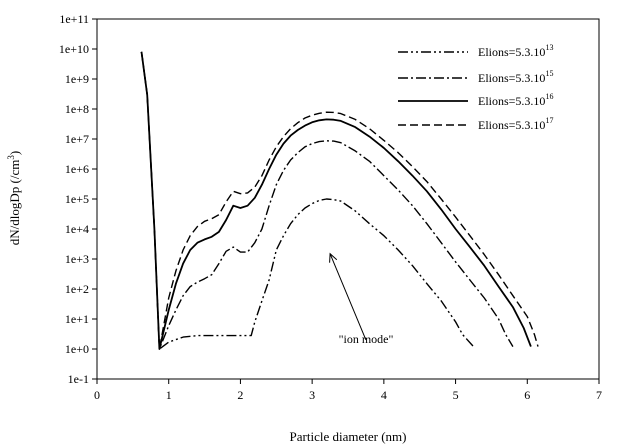  I want to click on x-tick-label: 3, so click(312, 395).